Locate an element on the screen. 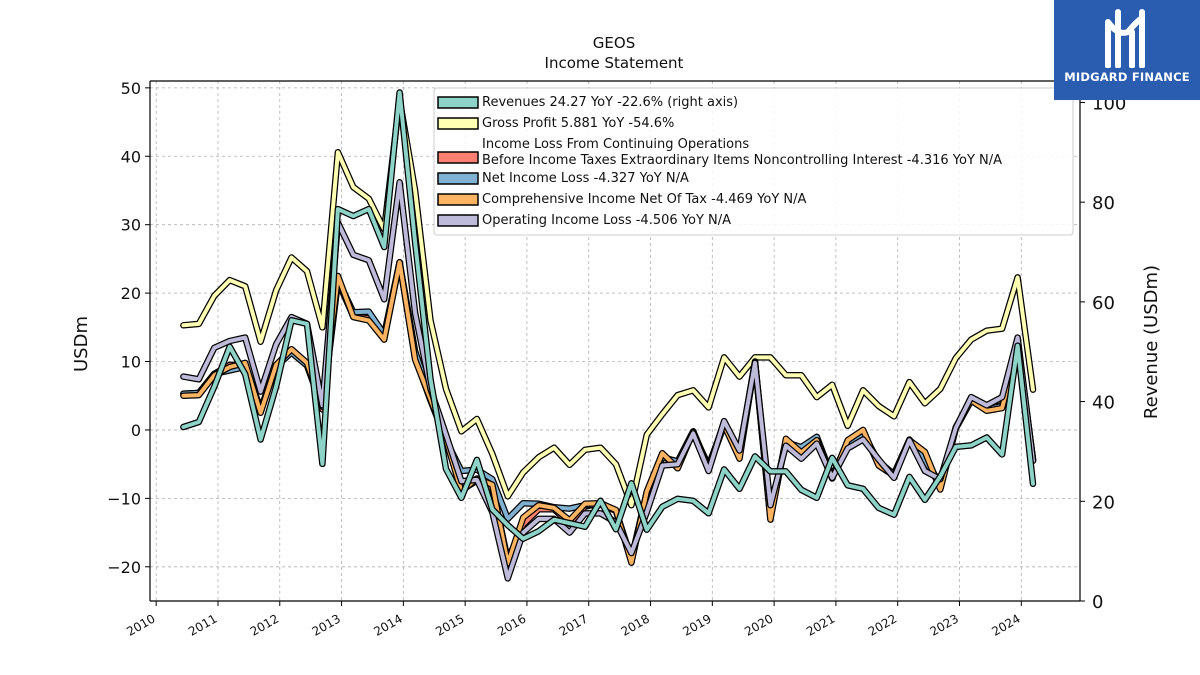  y-tick-label-left: 50 is located at coordinates (131, 88).